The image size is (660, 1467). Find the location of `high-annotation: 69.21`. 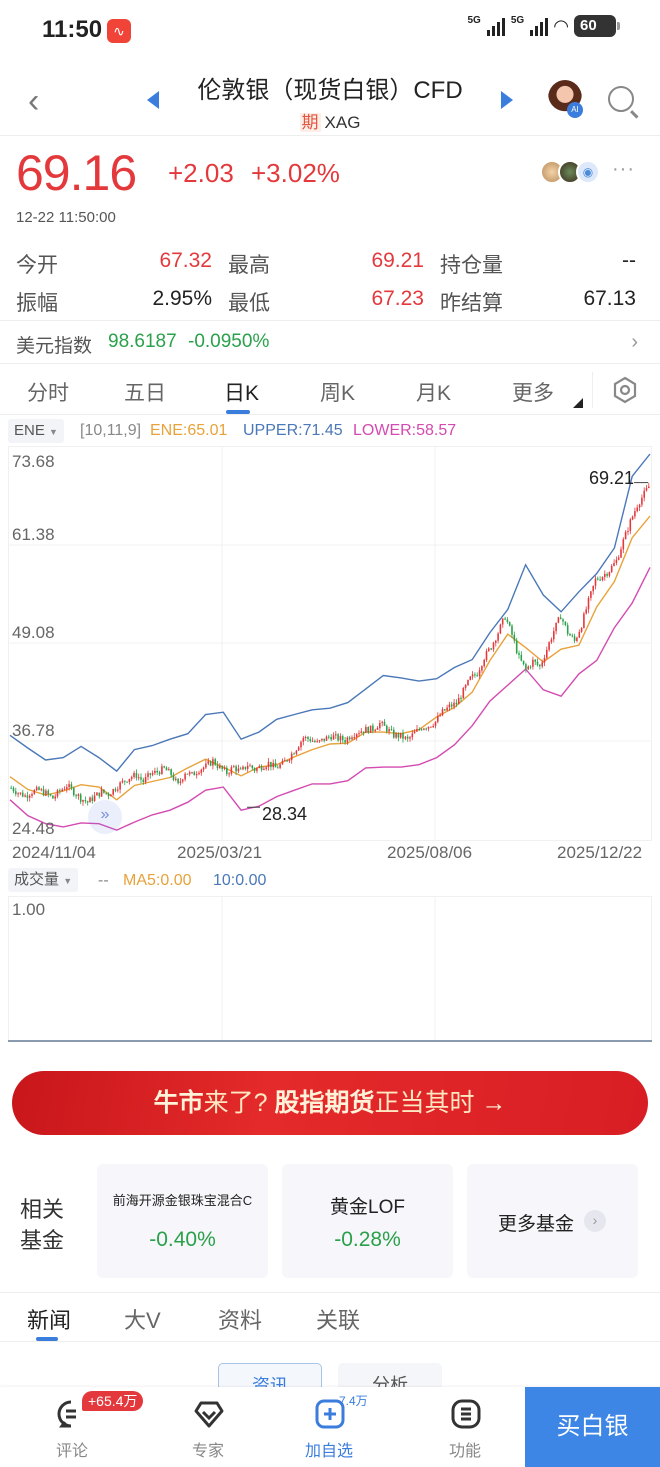

high-annotation: 69.21 is located at coordinates (612, 478).